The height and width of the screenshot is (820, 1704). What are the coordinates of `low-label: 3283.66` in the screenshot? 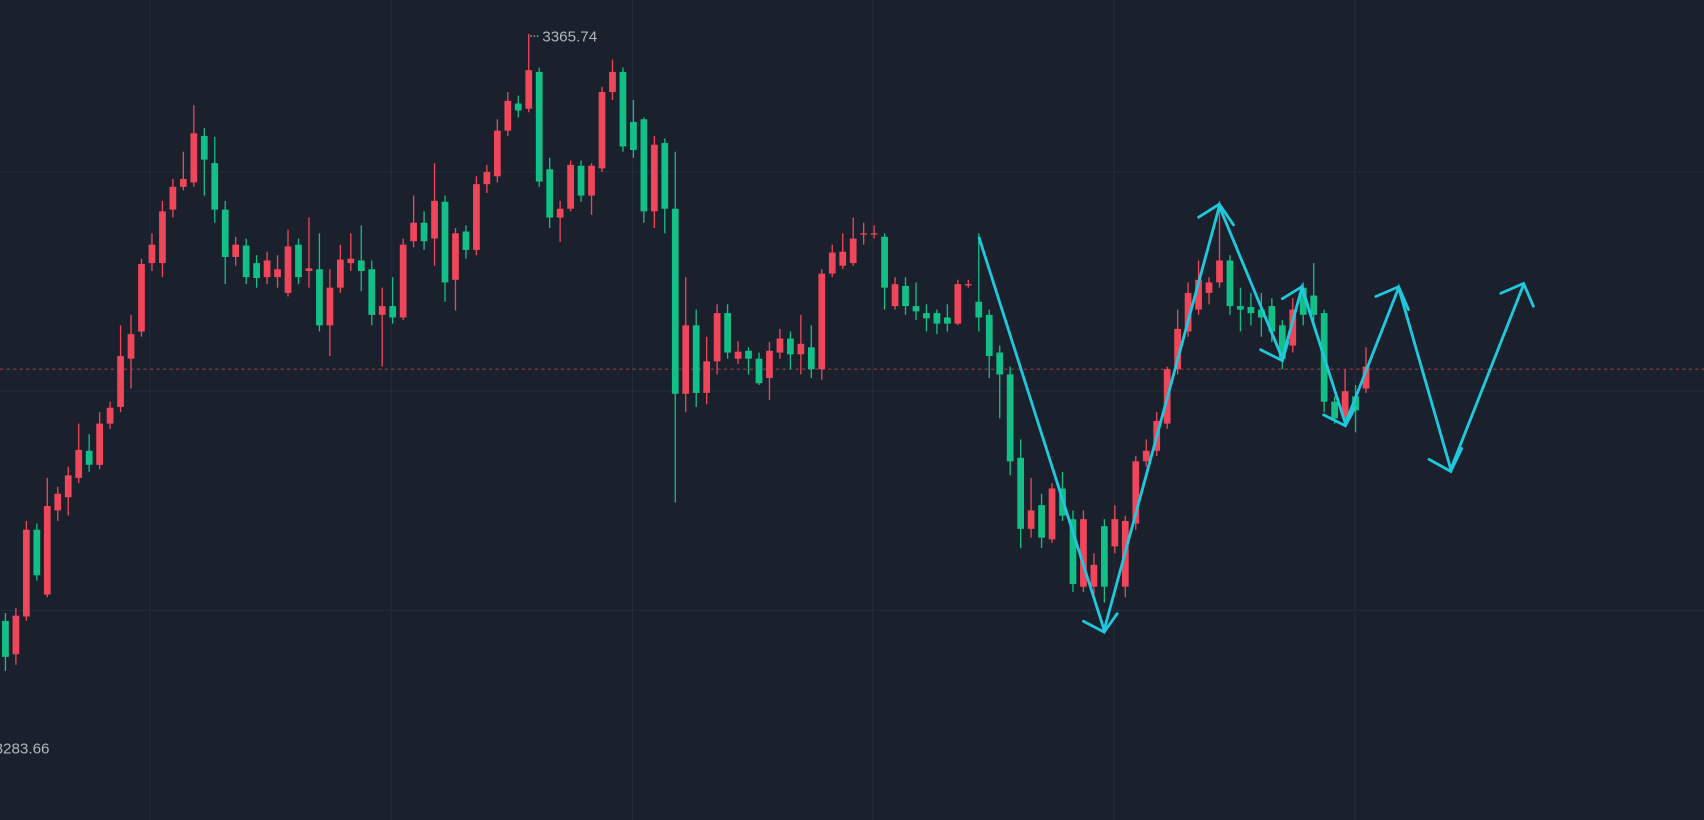 It's located at (24, 749).